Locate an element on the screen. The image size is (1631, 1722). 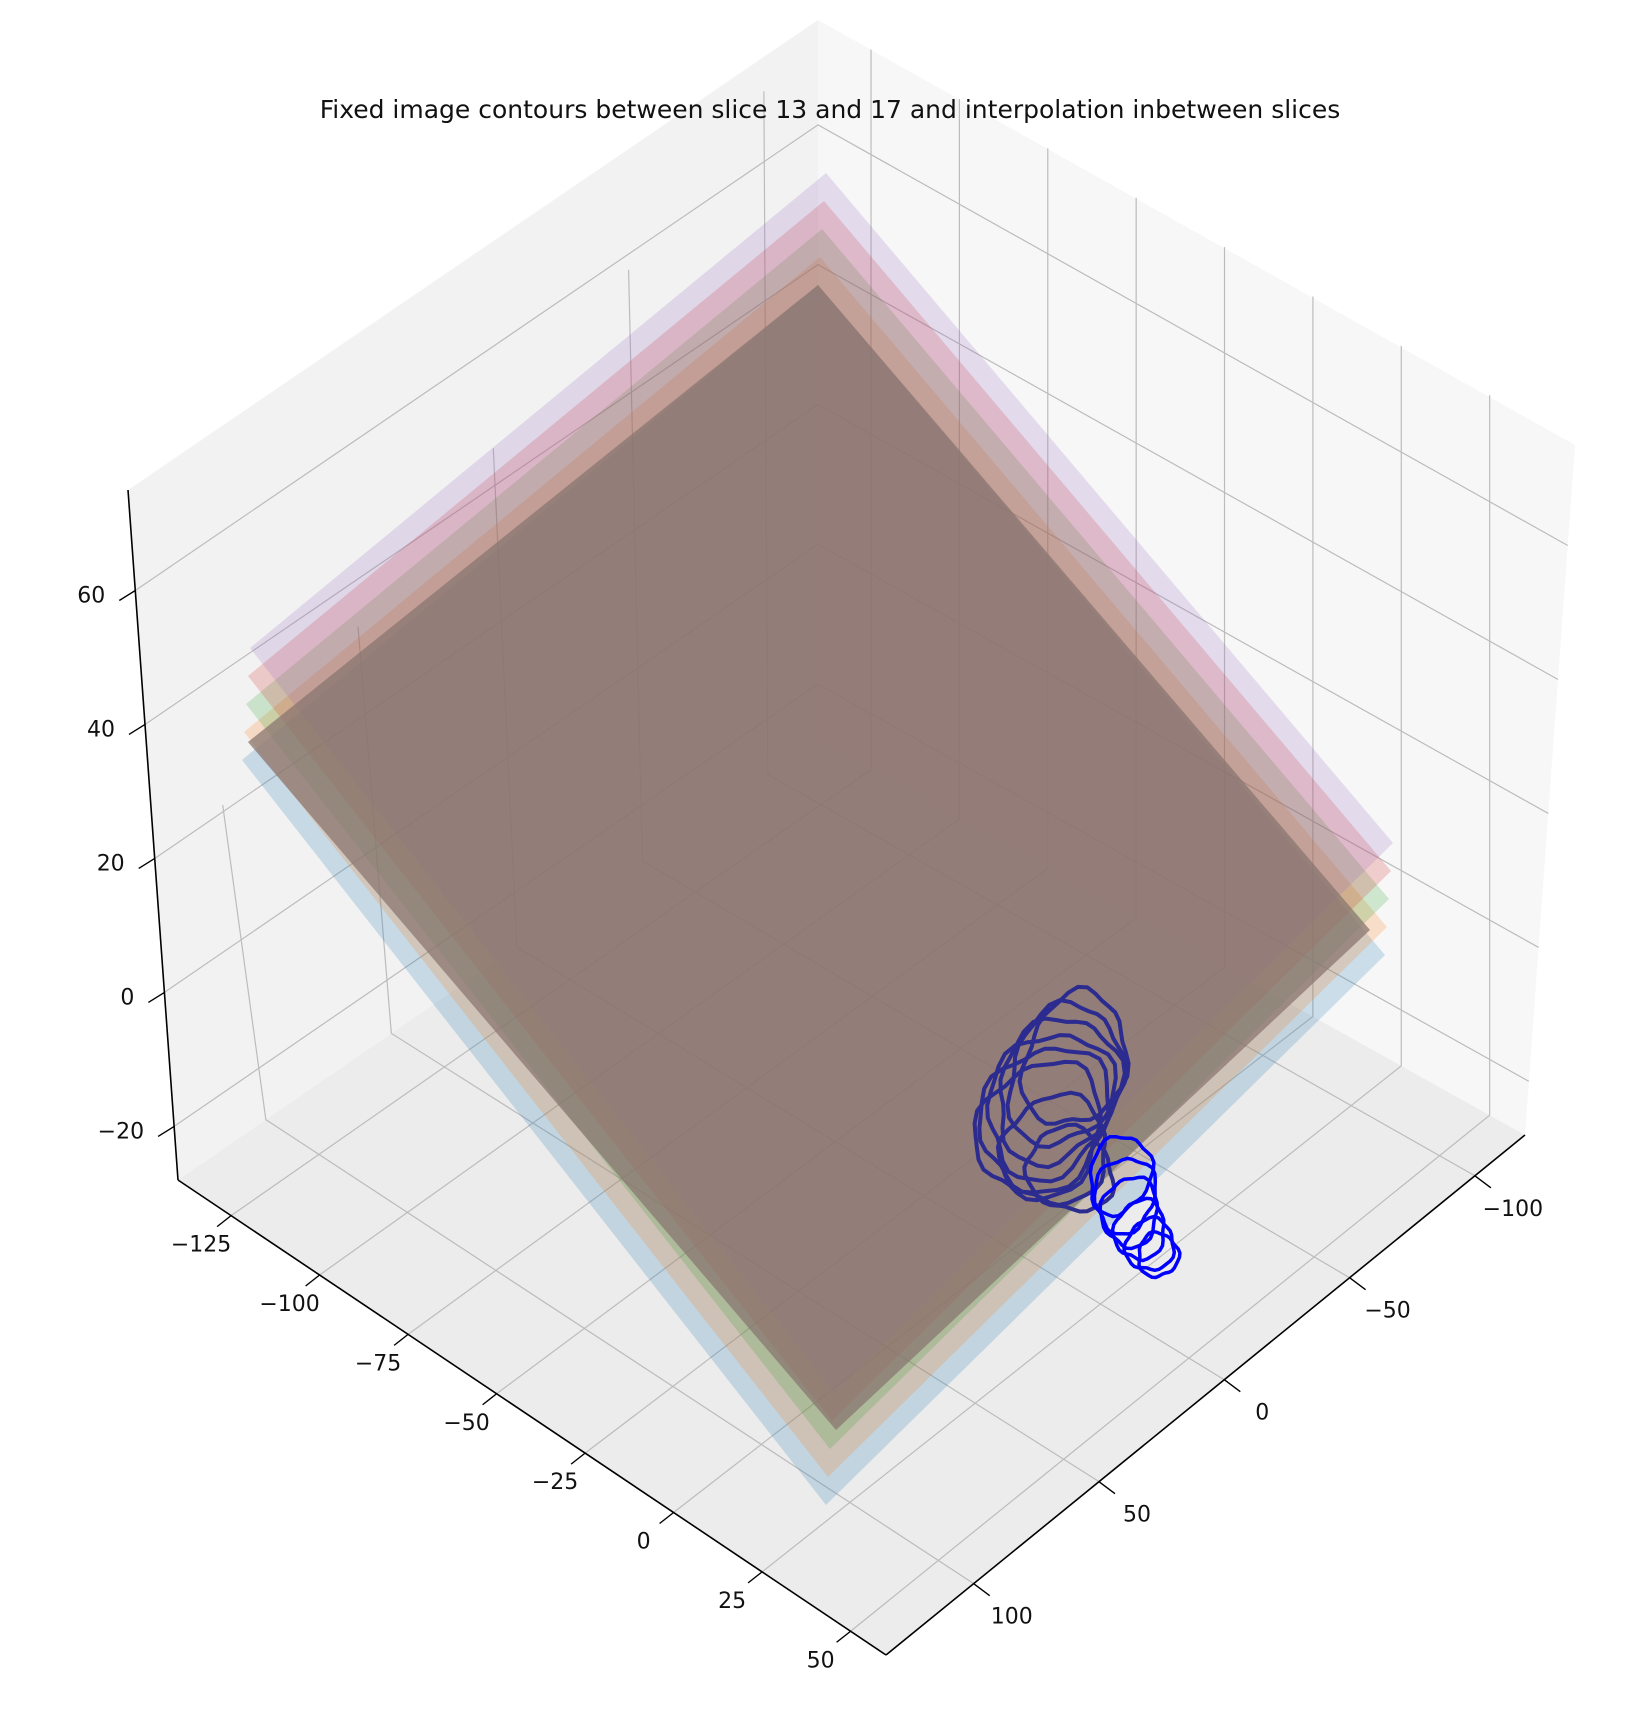
contours is located at coordinates (1077, 1132).